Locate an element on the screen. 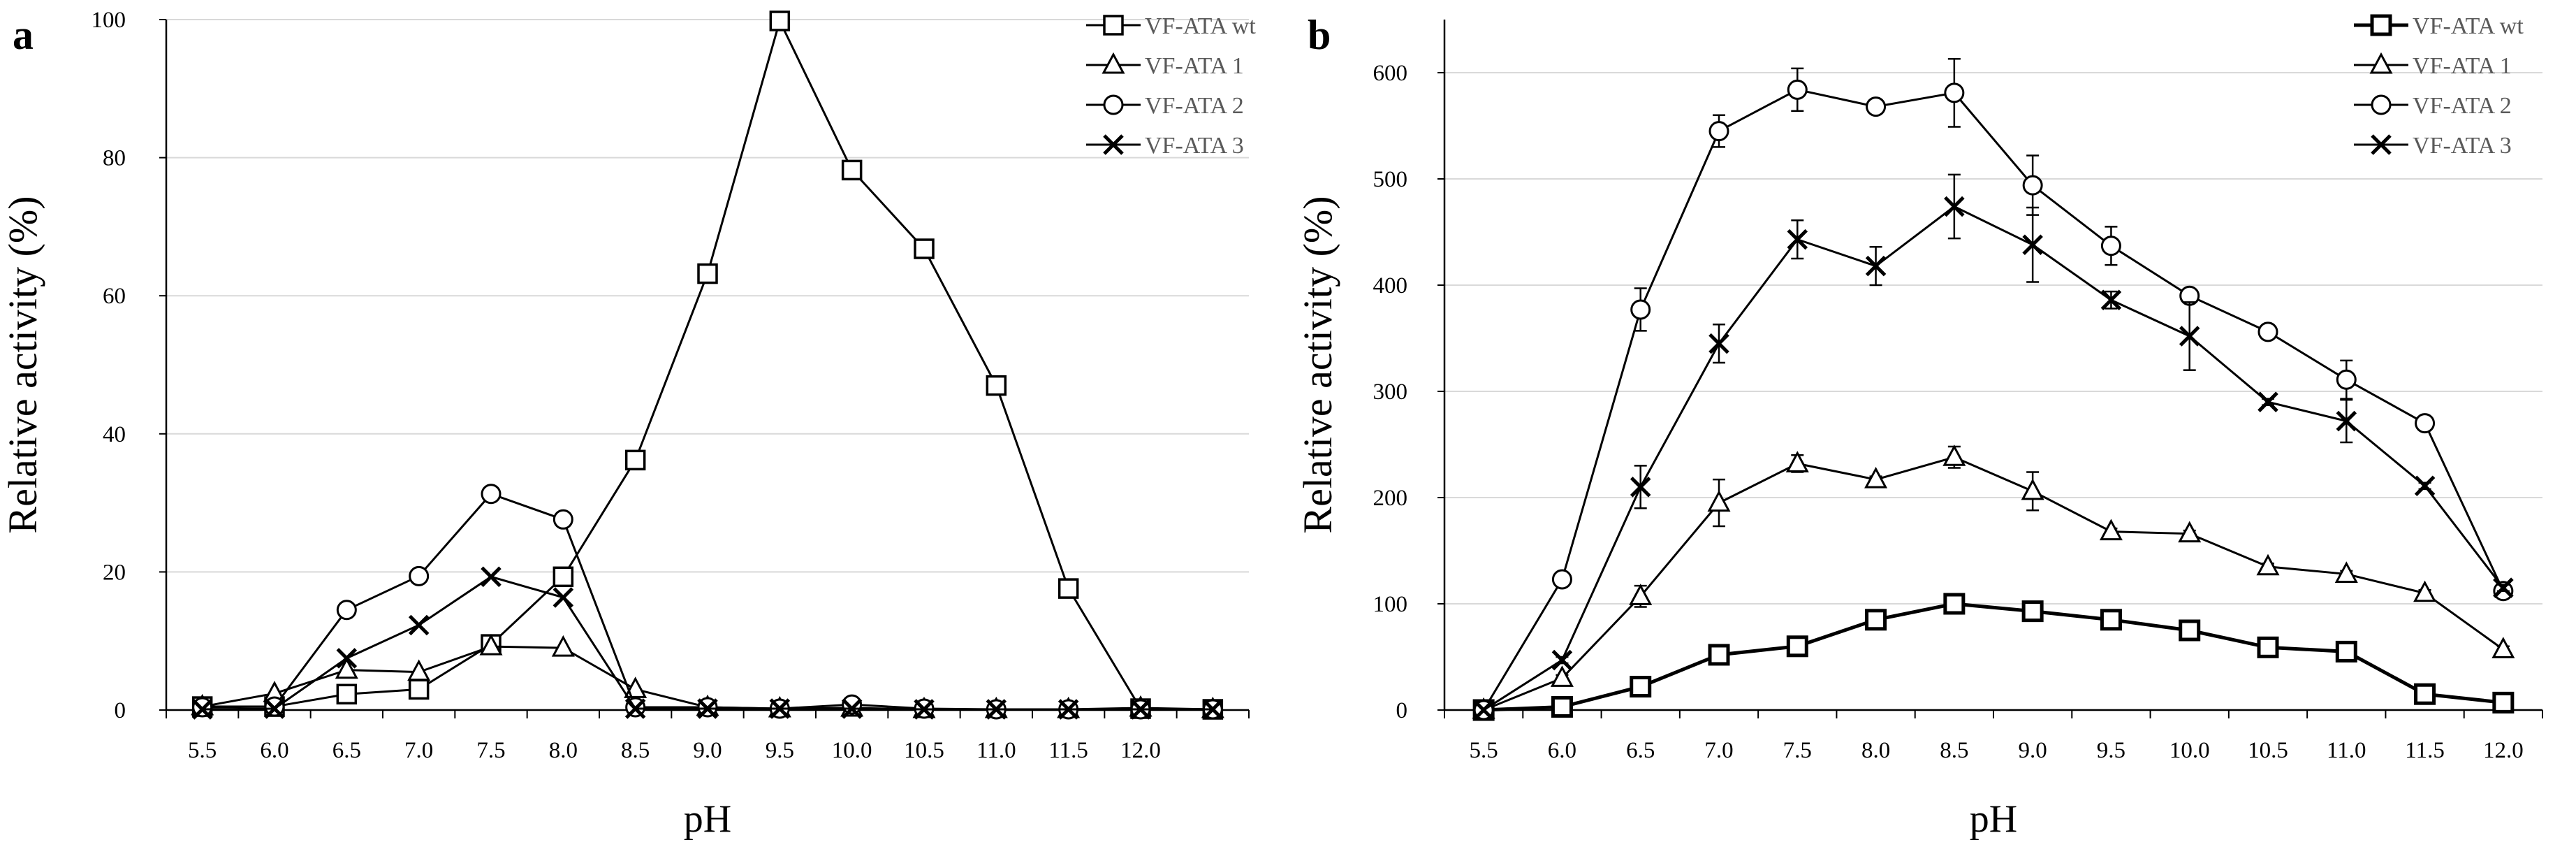  panel-b-legend-label: VF-ATA 2 is located at coordinates (2462, 106).